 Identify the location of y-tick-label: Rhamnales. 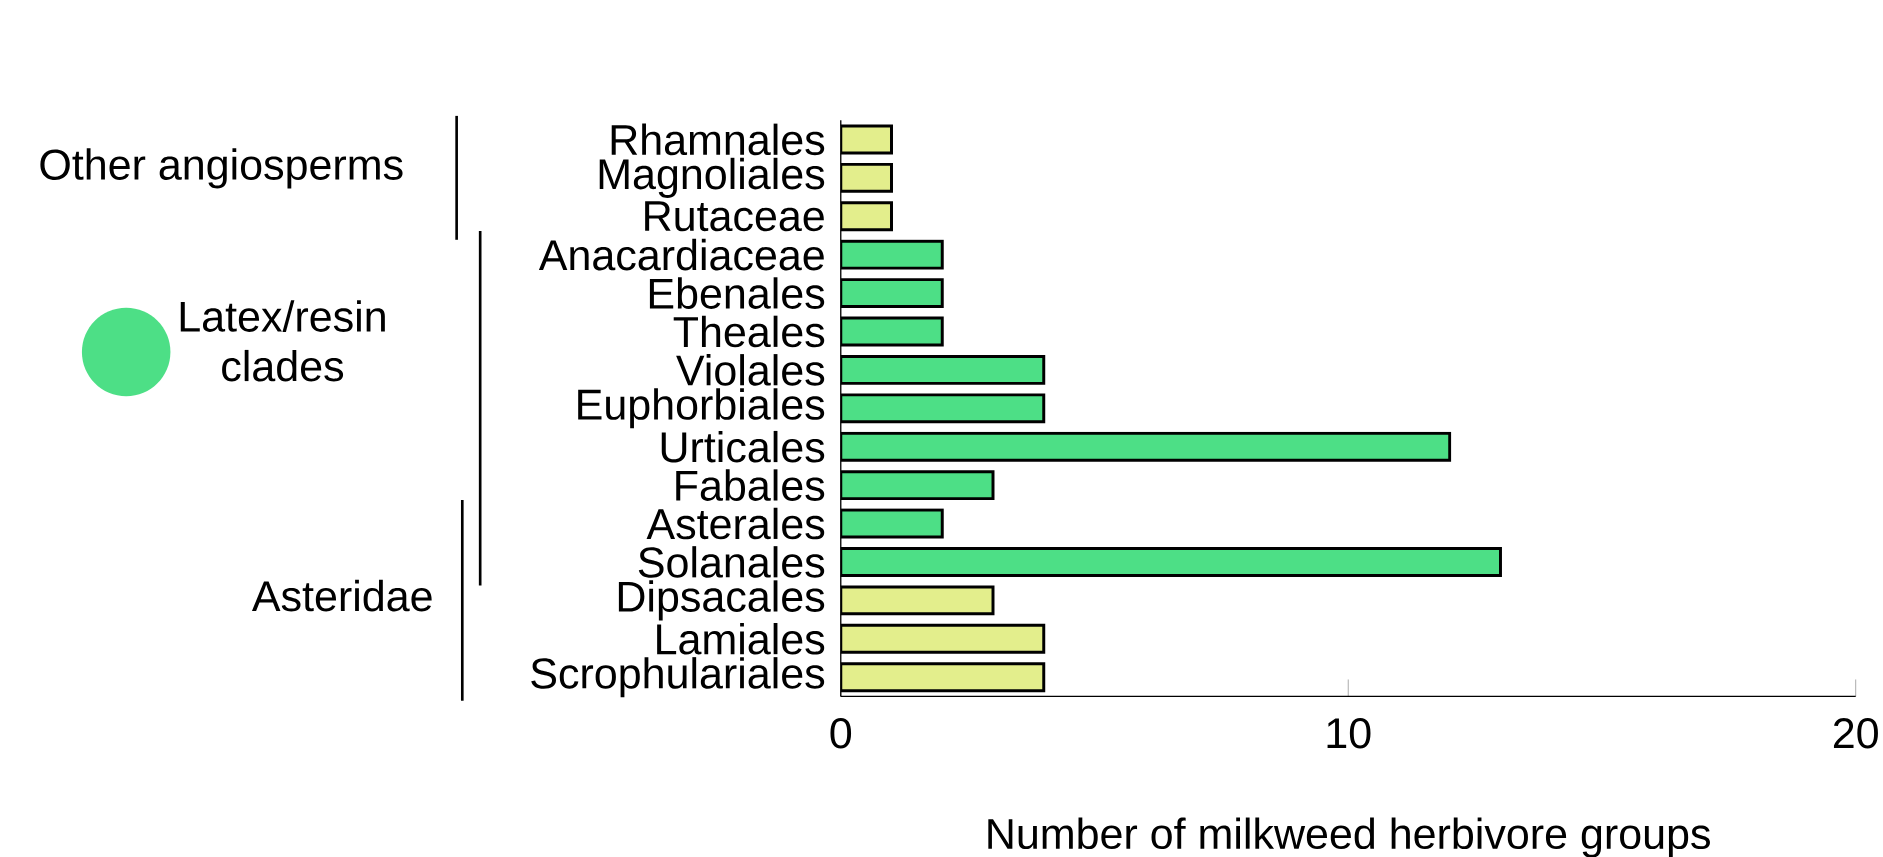
(718, 139).